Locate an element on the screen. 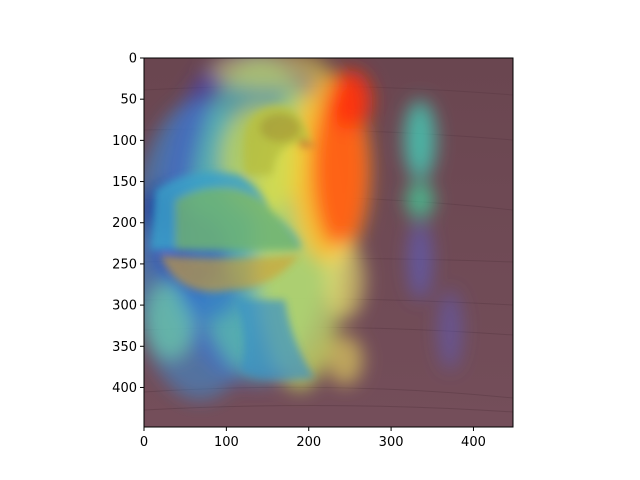 This screenshot has width=640, height=480. y-tick-label: 250 is located at coordinates (124, 264).